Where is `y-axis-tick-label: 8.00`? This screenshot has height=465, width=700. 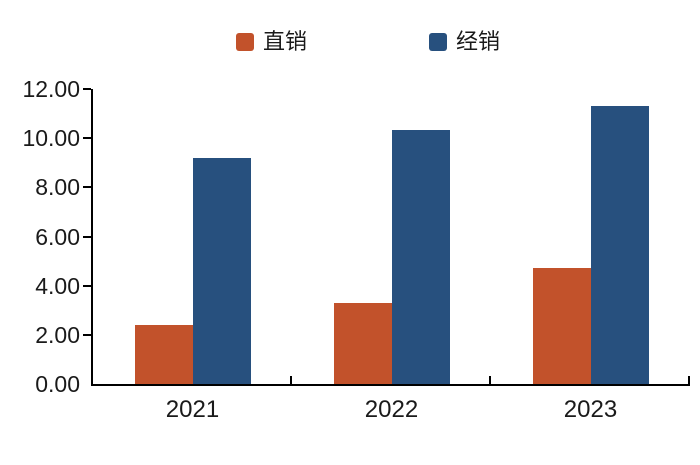 y-axis-tick-label: 8.00 is located at coordinates (57, 187).